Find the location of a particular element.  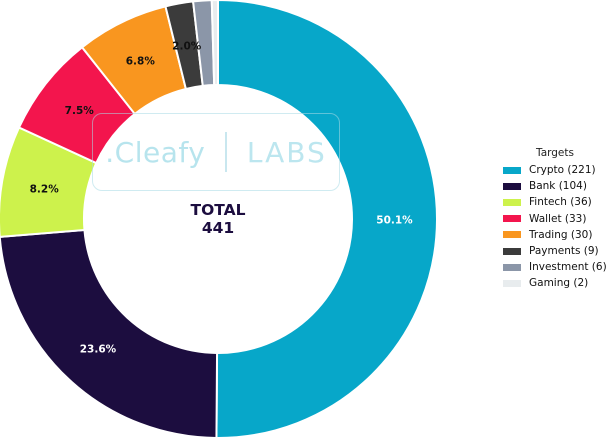

legend-item-fintech: Fintech (36) is located at coordinates (555, 202).